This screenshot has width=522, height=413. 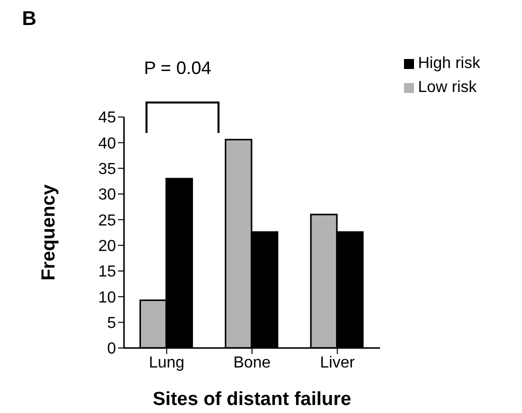 What do you see at coordinates (107, 195) in the screenshot?
I see `y-tick-label: 30` at bounding box center [107, 195].